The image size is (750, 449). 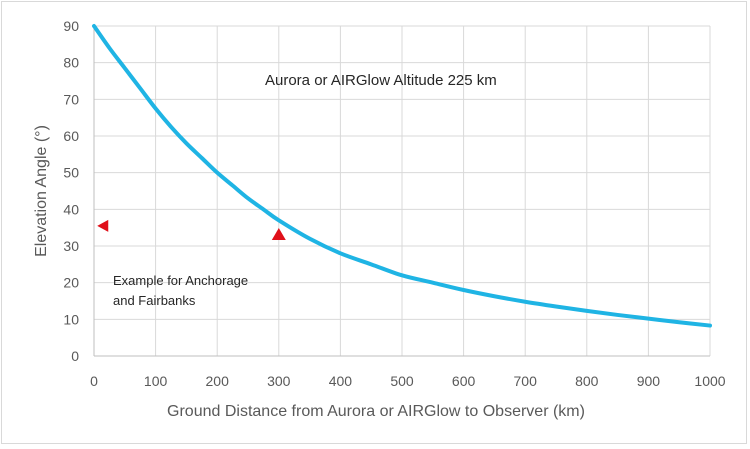 What do you see at coordinates (103, 225) in the screenshot?
I see `marker-left-triangle` at bounding box center [103, 225].